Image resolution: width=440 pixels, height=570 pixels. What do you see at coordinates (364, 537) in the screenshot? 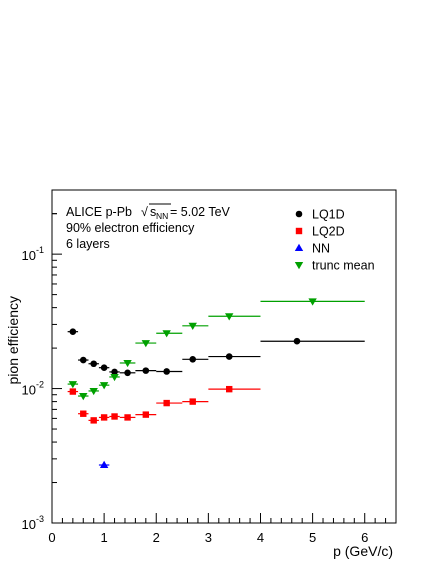
I see `x-tick-label: 6` at bounding box center [364, 537].